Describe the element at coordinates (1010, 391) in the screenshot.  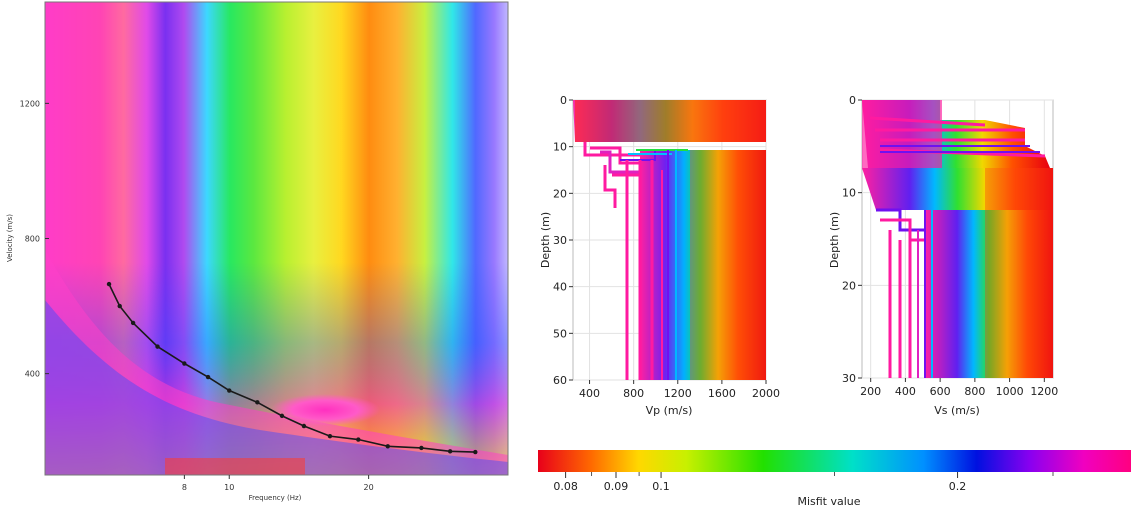
I see `x-tick-label: 1000` at that location.